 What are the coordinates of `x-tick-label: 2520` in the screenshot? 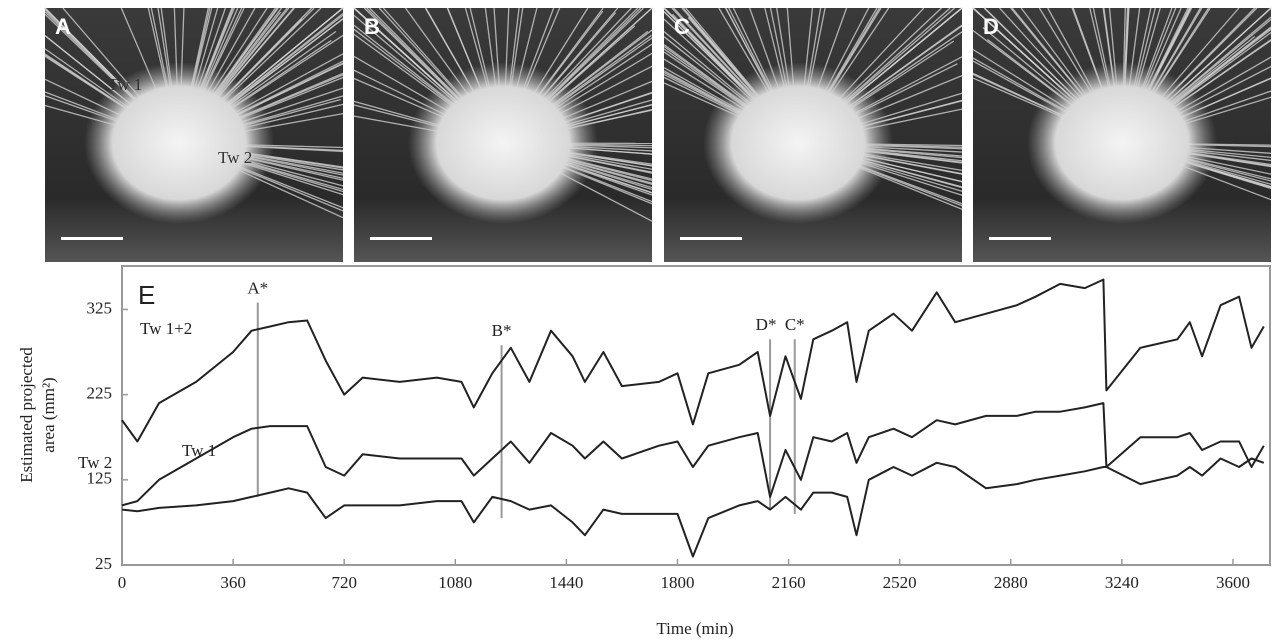 It's located at (900, 582).